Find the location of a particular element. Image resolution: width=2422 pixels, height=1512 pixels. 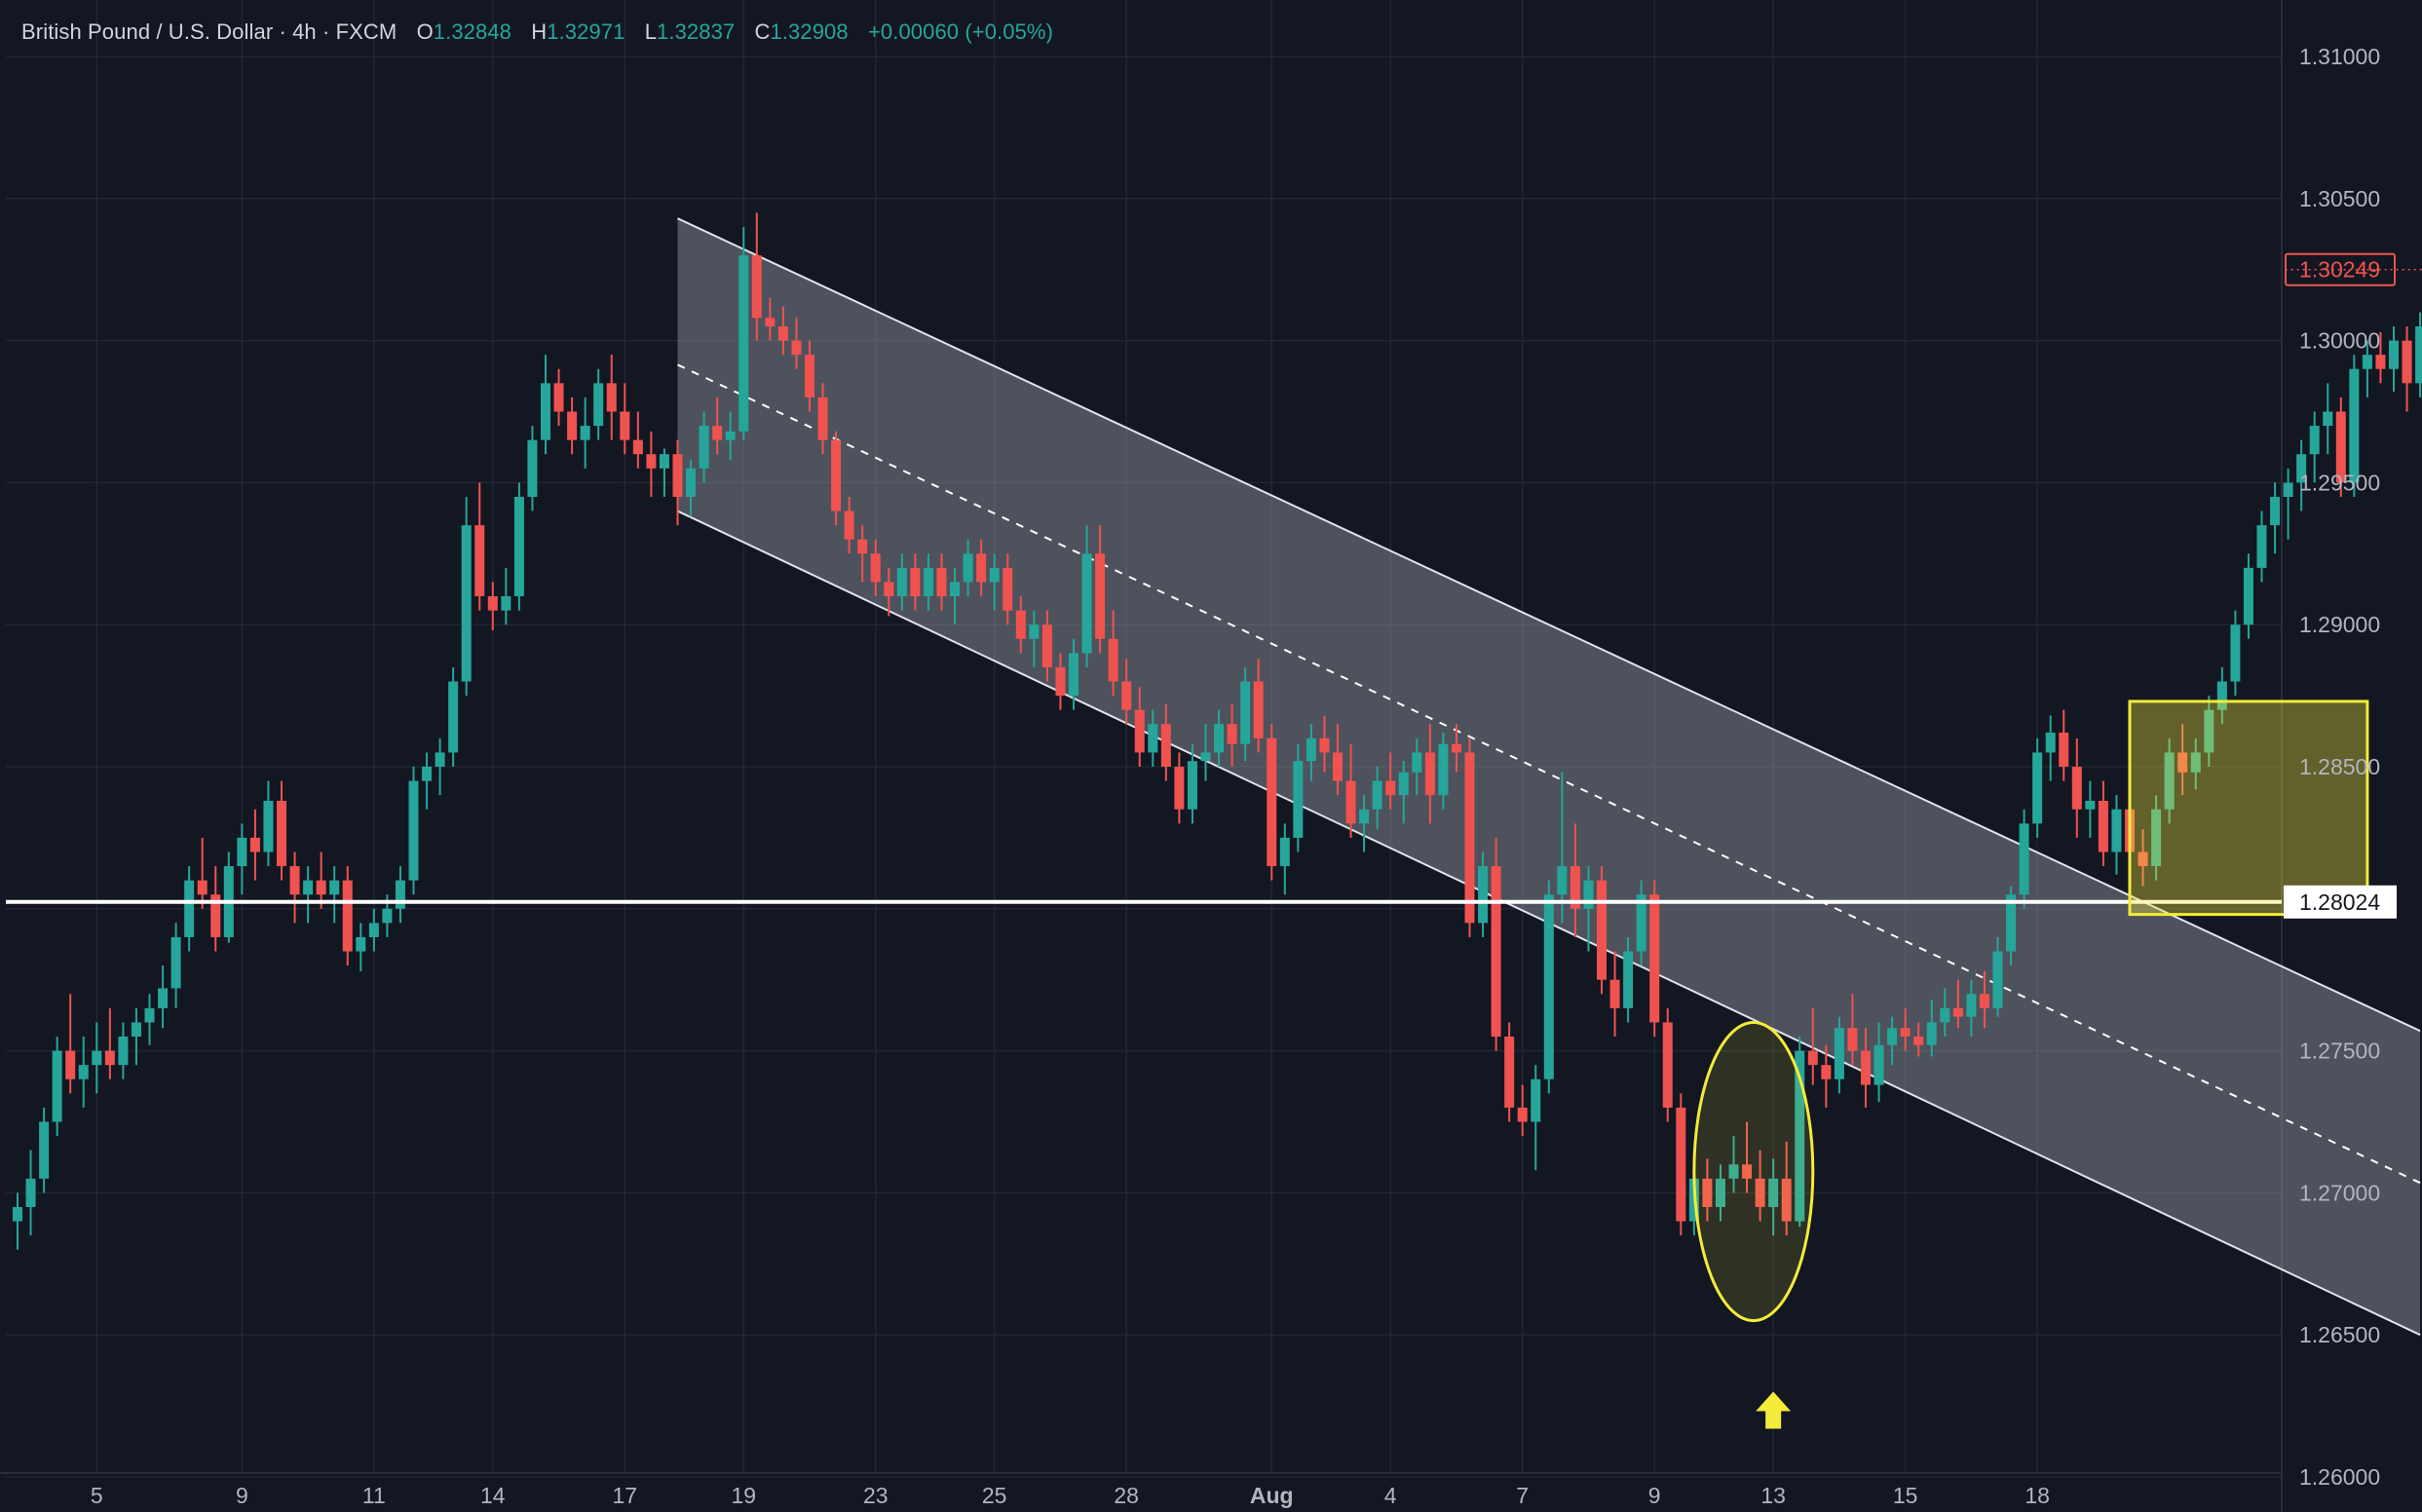

price-tick-label: 1.29500 is located at coordinates (2340, 482).